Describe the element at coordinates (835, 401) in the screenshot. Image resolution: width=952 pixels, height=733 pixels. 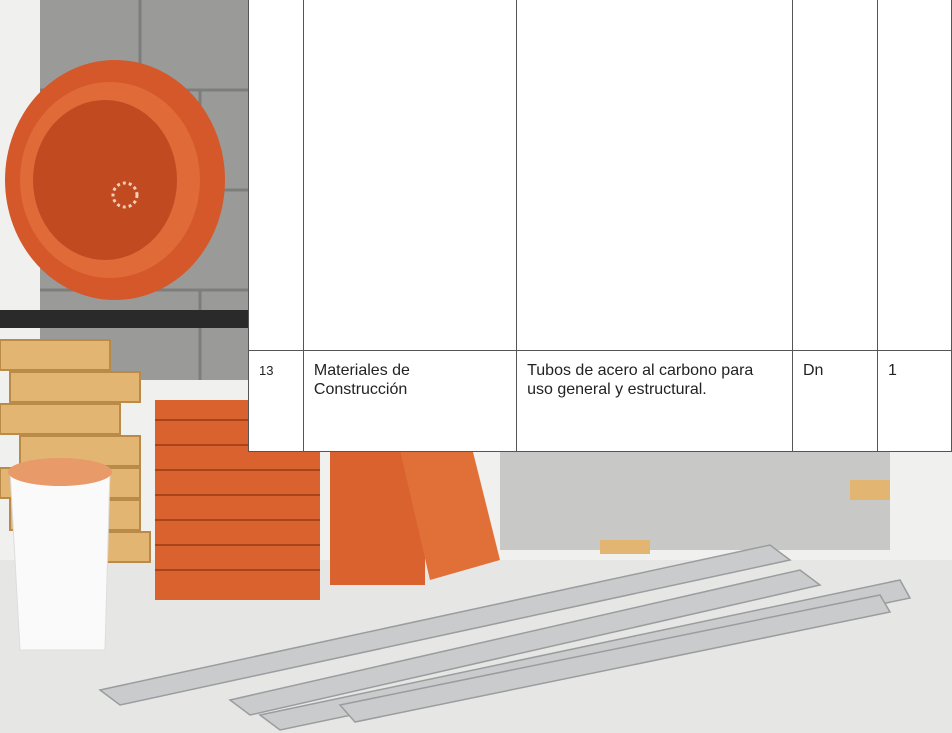
I see `table-cell: Dn` at that location.